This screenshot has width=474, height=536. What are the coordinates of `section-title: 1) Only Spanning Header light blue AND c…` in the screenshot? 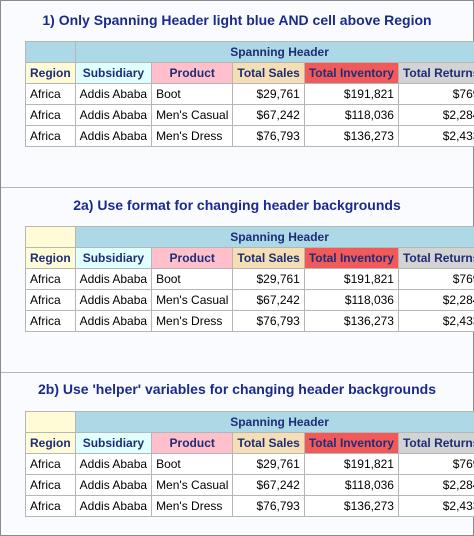 It's located at (237, 20).